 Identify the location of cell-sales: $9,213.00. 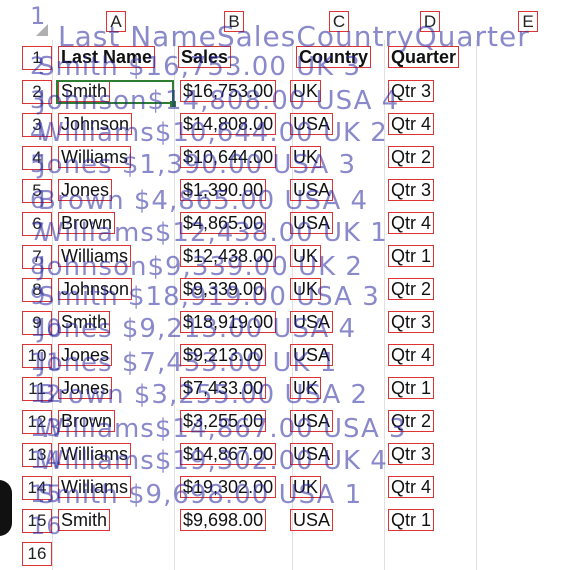
(223, 355).